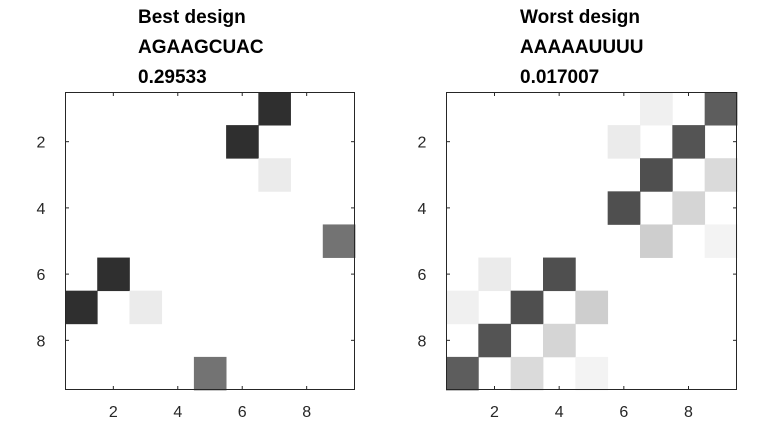 This screenshot has height=430, width=774. Describe the element at coordinates (172, 77) in the screenshot. I see `chart-title-line-3: 0.29533` at that location.